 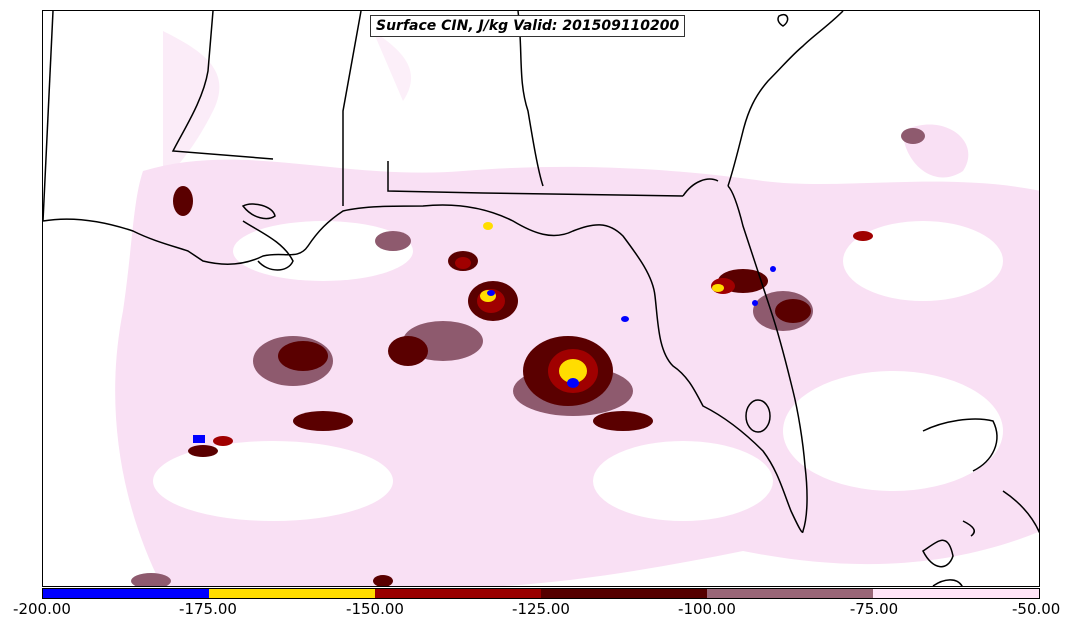 What do you see at coordinates (1036, 609) in the screenshot?
I see `colorbar-tick: -50.00` at bounding box center [1036, 609].